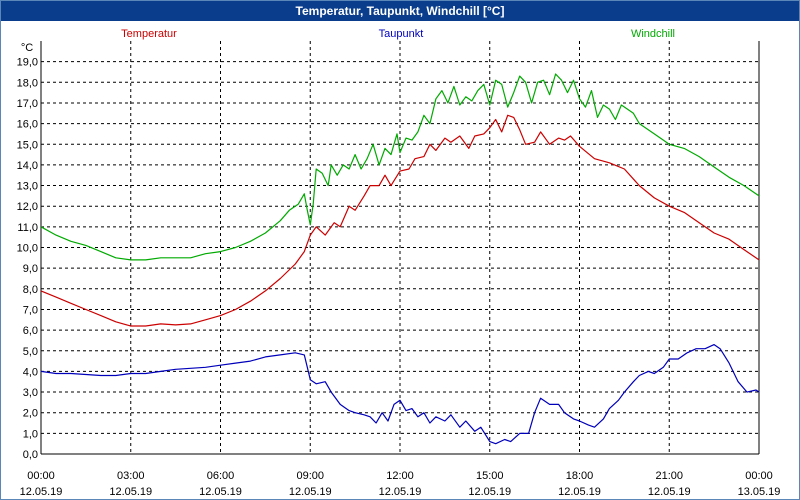  Describe the element at coordinates (400, 11) in the screenshot. I see `window-title: Temperatur, Taupunkt, Windchill [°C]` at that location.